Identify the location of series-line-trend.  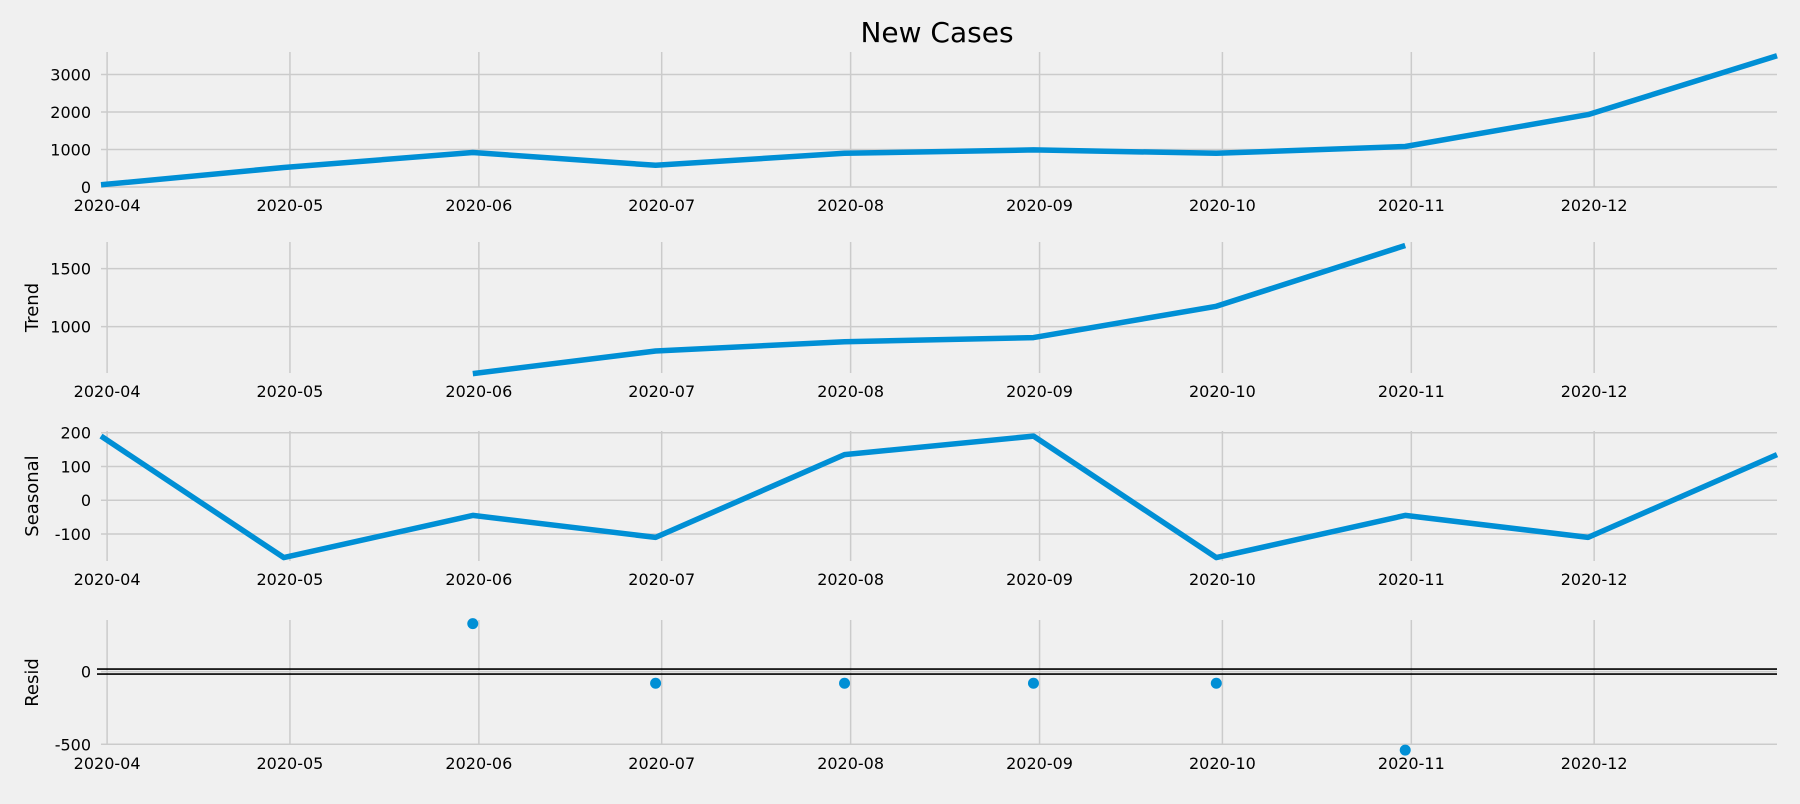
(939, 309).